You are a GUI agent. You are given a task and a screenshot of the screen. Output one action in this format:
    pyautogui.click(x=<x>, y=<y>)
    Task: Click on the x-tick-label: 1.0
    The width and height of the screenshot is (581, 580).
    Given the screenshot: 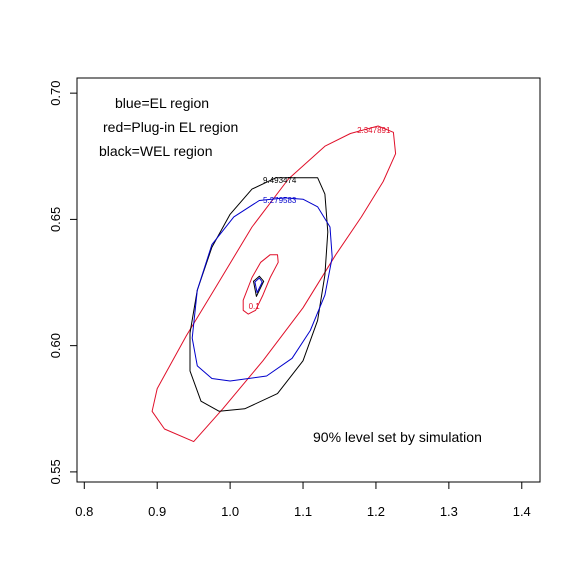 What is the action you would take?
    pyautogui.click(x=230, y=511)
    